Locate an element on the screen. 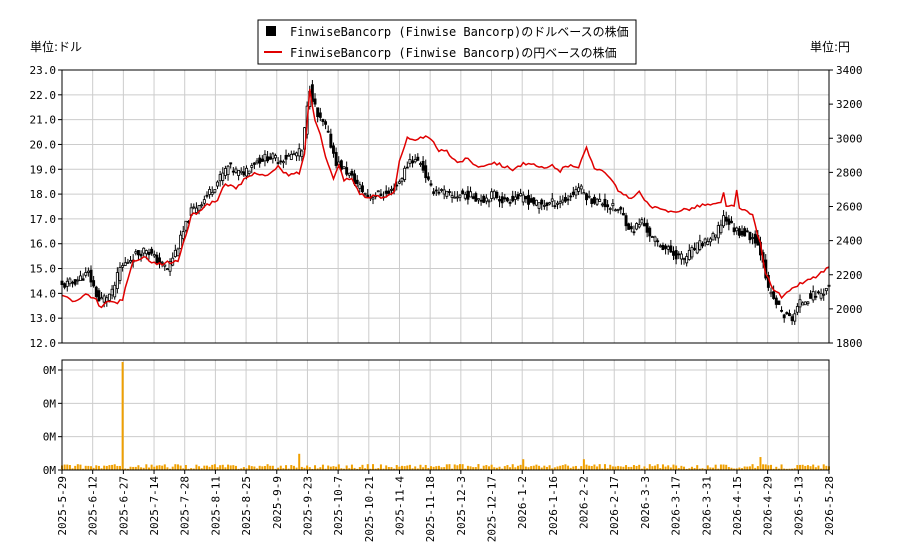 This screenshot has width=900, height=550. x-tick-label: 2025-10-21 is located at coordinates (369, 509).